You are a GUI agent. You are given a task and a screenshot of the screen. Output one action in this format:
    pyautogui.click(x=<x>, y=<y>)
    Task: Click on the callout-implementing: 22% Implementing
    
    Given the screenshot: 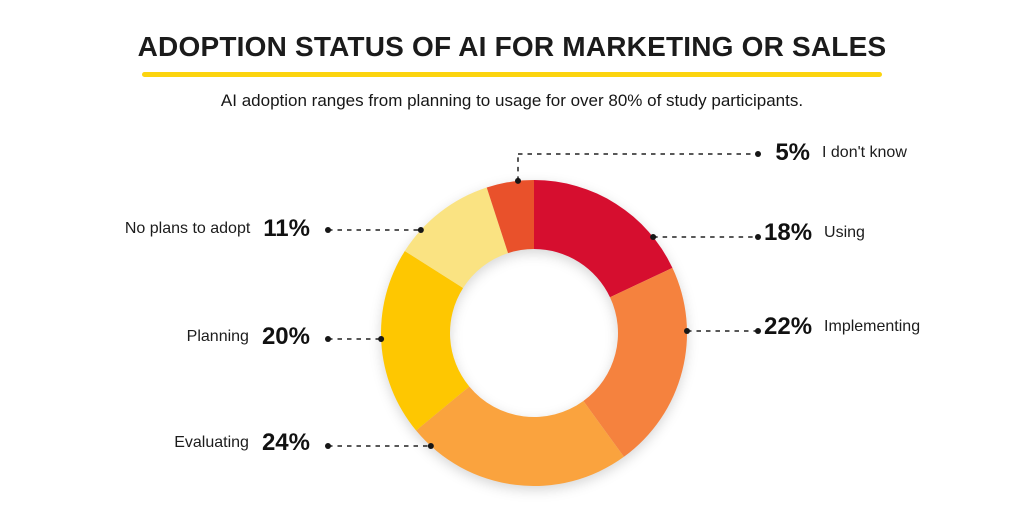 What is the action you would take?
    pyautogui.click(x=842, y=327)
    